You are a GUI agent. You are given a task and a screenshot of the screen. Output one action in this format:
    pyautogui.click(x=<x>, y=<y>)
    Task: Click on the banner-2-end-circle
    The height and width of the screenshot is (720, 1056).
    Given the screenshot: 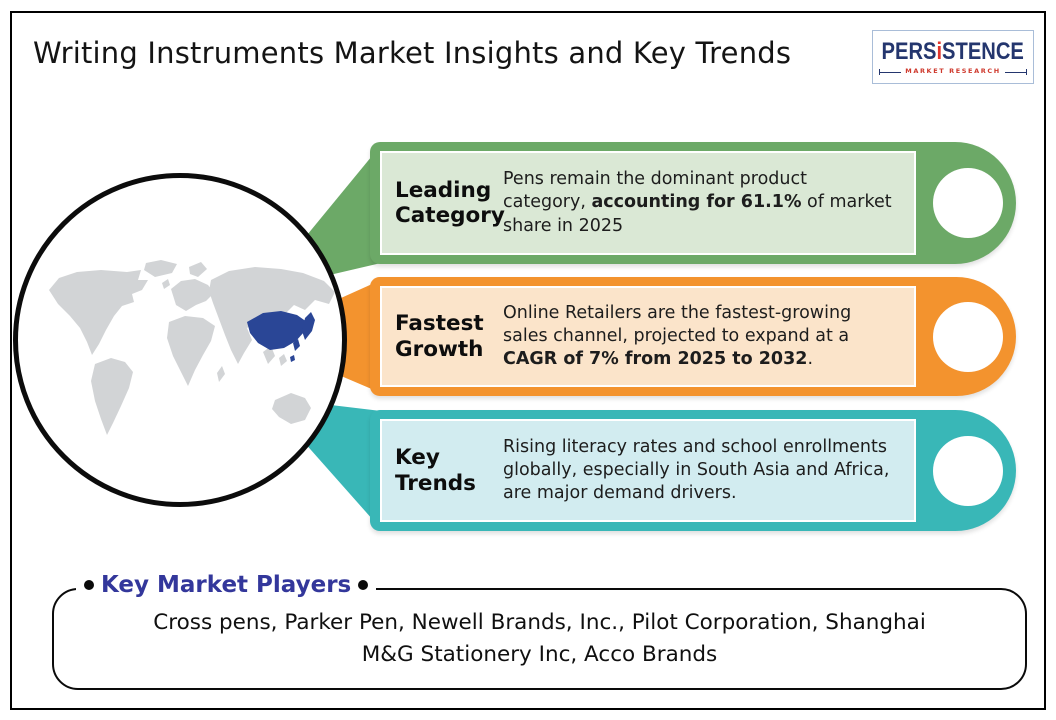 What is the action you would take?
    pyautogui.click(x=968, y=336)
    